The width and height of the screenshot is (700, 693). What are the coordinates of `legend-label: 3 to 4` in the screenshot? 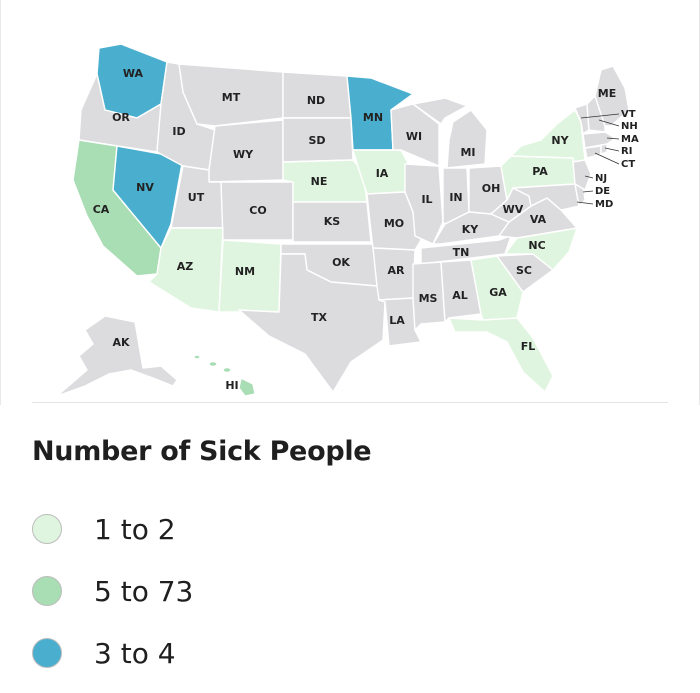 It's located at (135, 653).